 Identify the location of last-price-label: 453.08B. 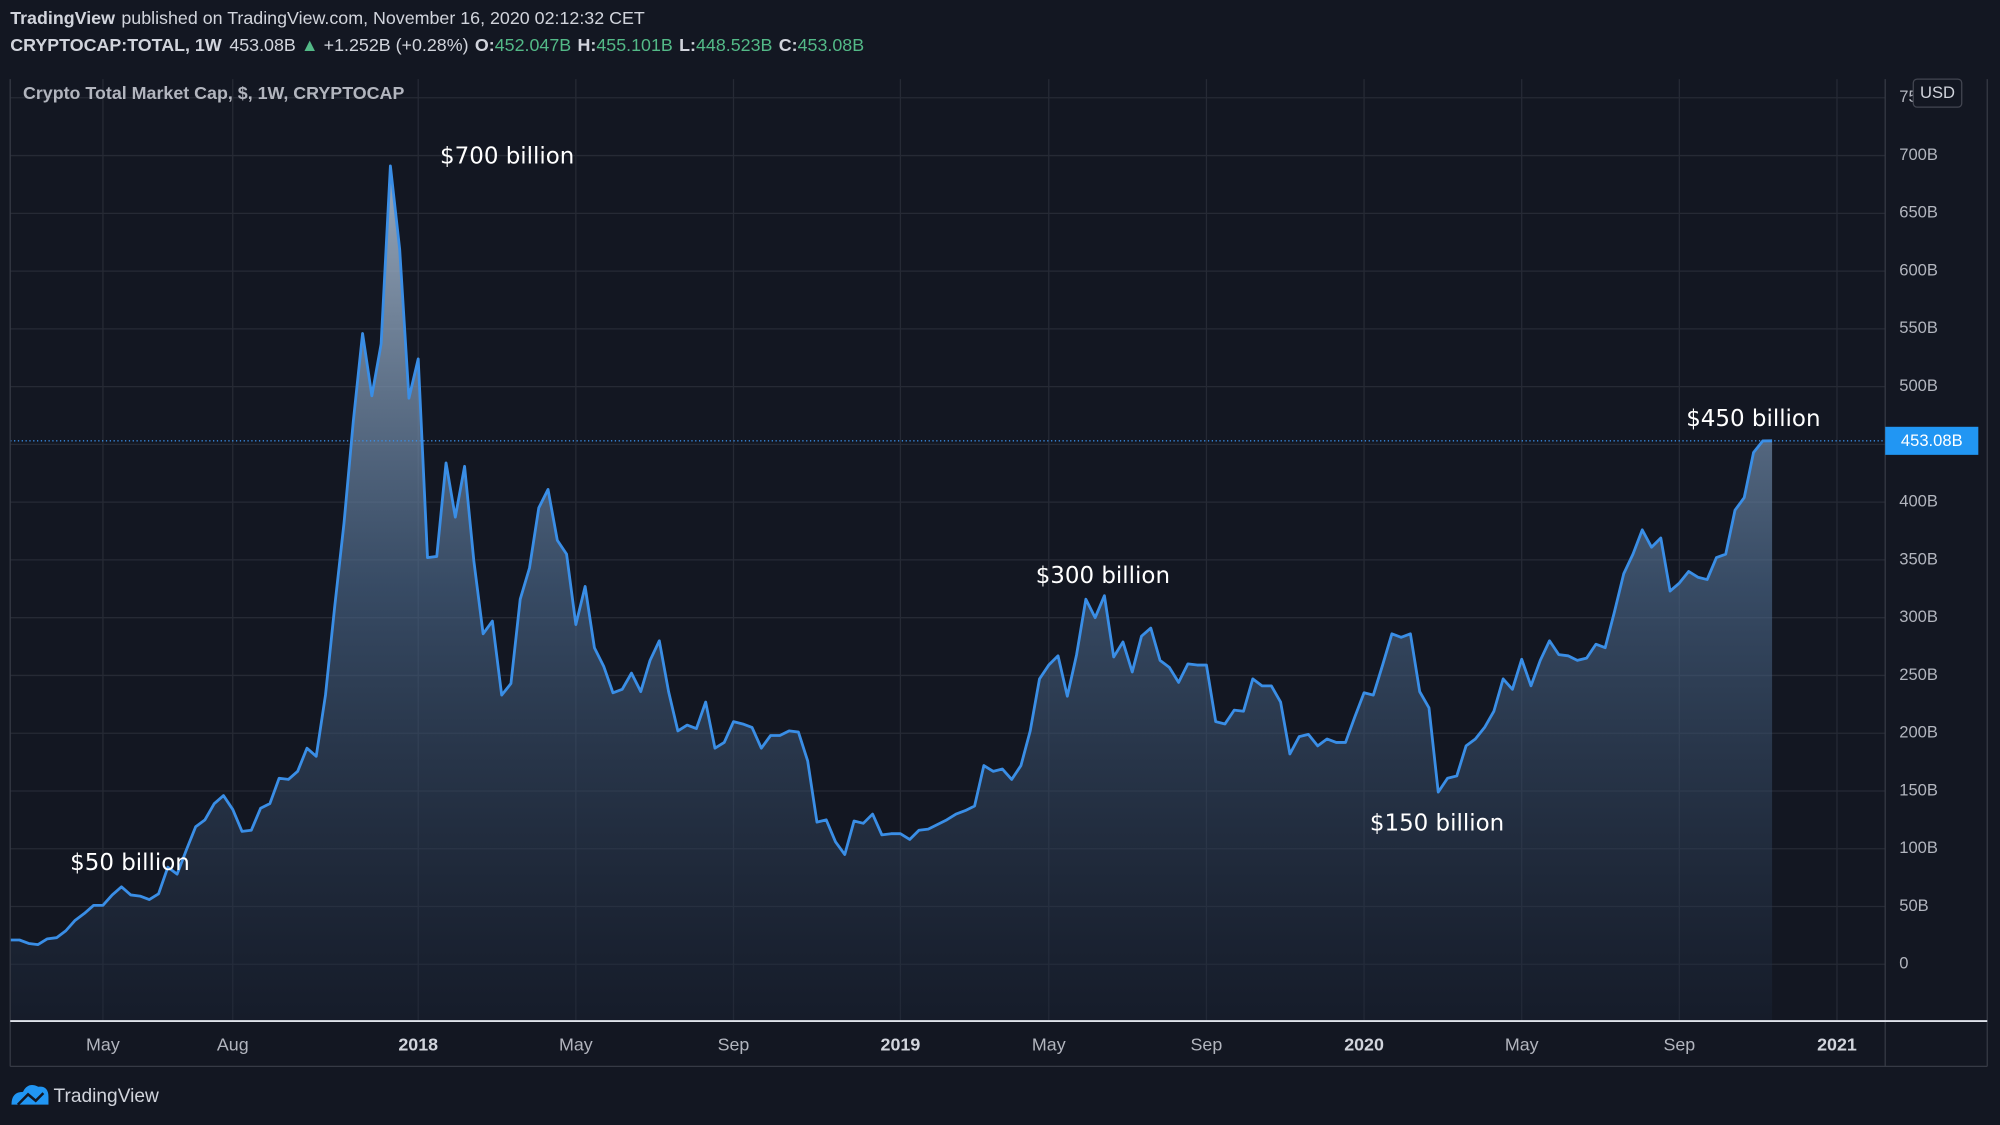
(1932, 440).